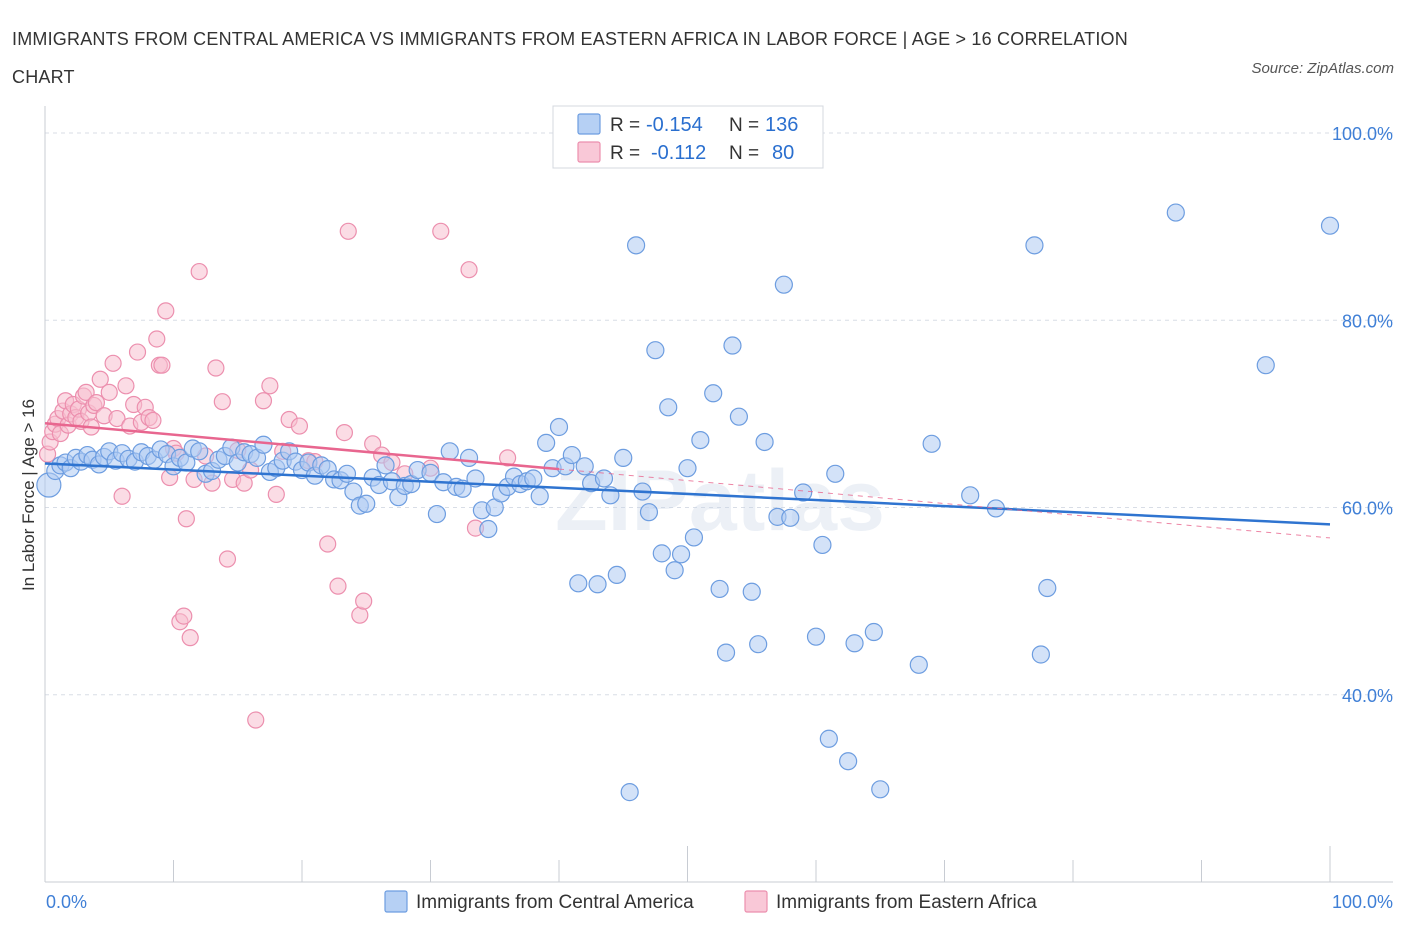  Describe the element at coordinates (744, 153) in the screenshot. I see `stats-n-label-pink: N =` at that location.